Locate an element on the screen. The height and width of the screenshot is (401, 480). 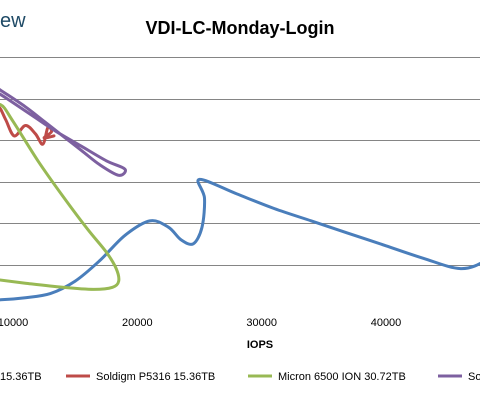
legend-label-4: So is located at coordinates (474, 377).